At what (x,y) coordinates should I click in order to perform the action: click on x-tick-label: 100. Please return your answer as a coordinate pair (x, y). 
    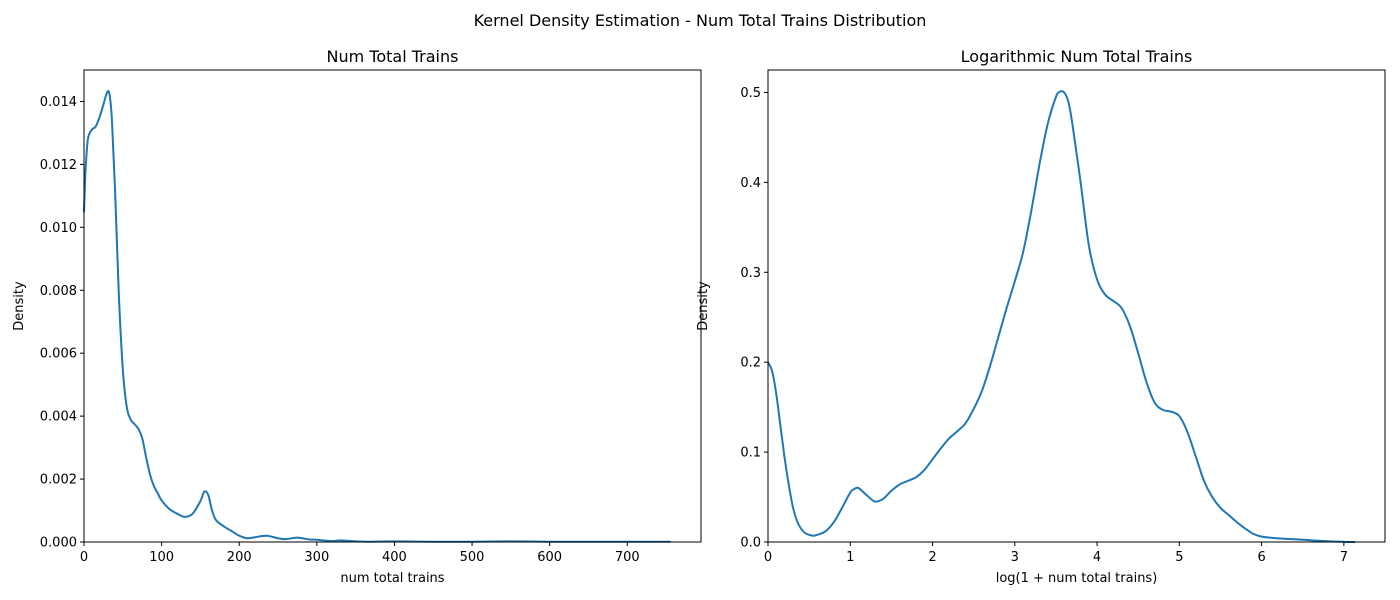
    Looking at the image, I should click on (161, 557).